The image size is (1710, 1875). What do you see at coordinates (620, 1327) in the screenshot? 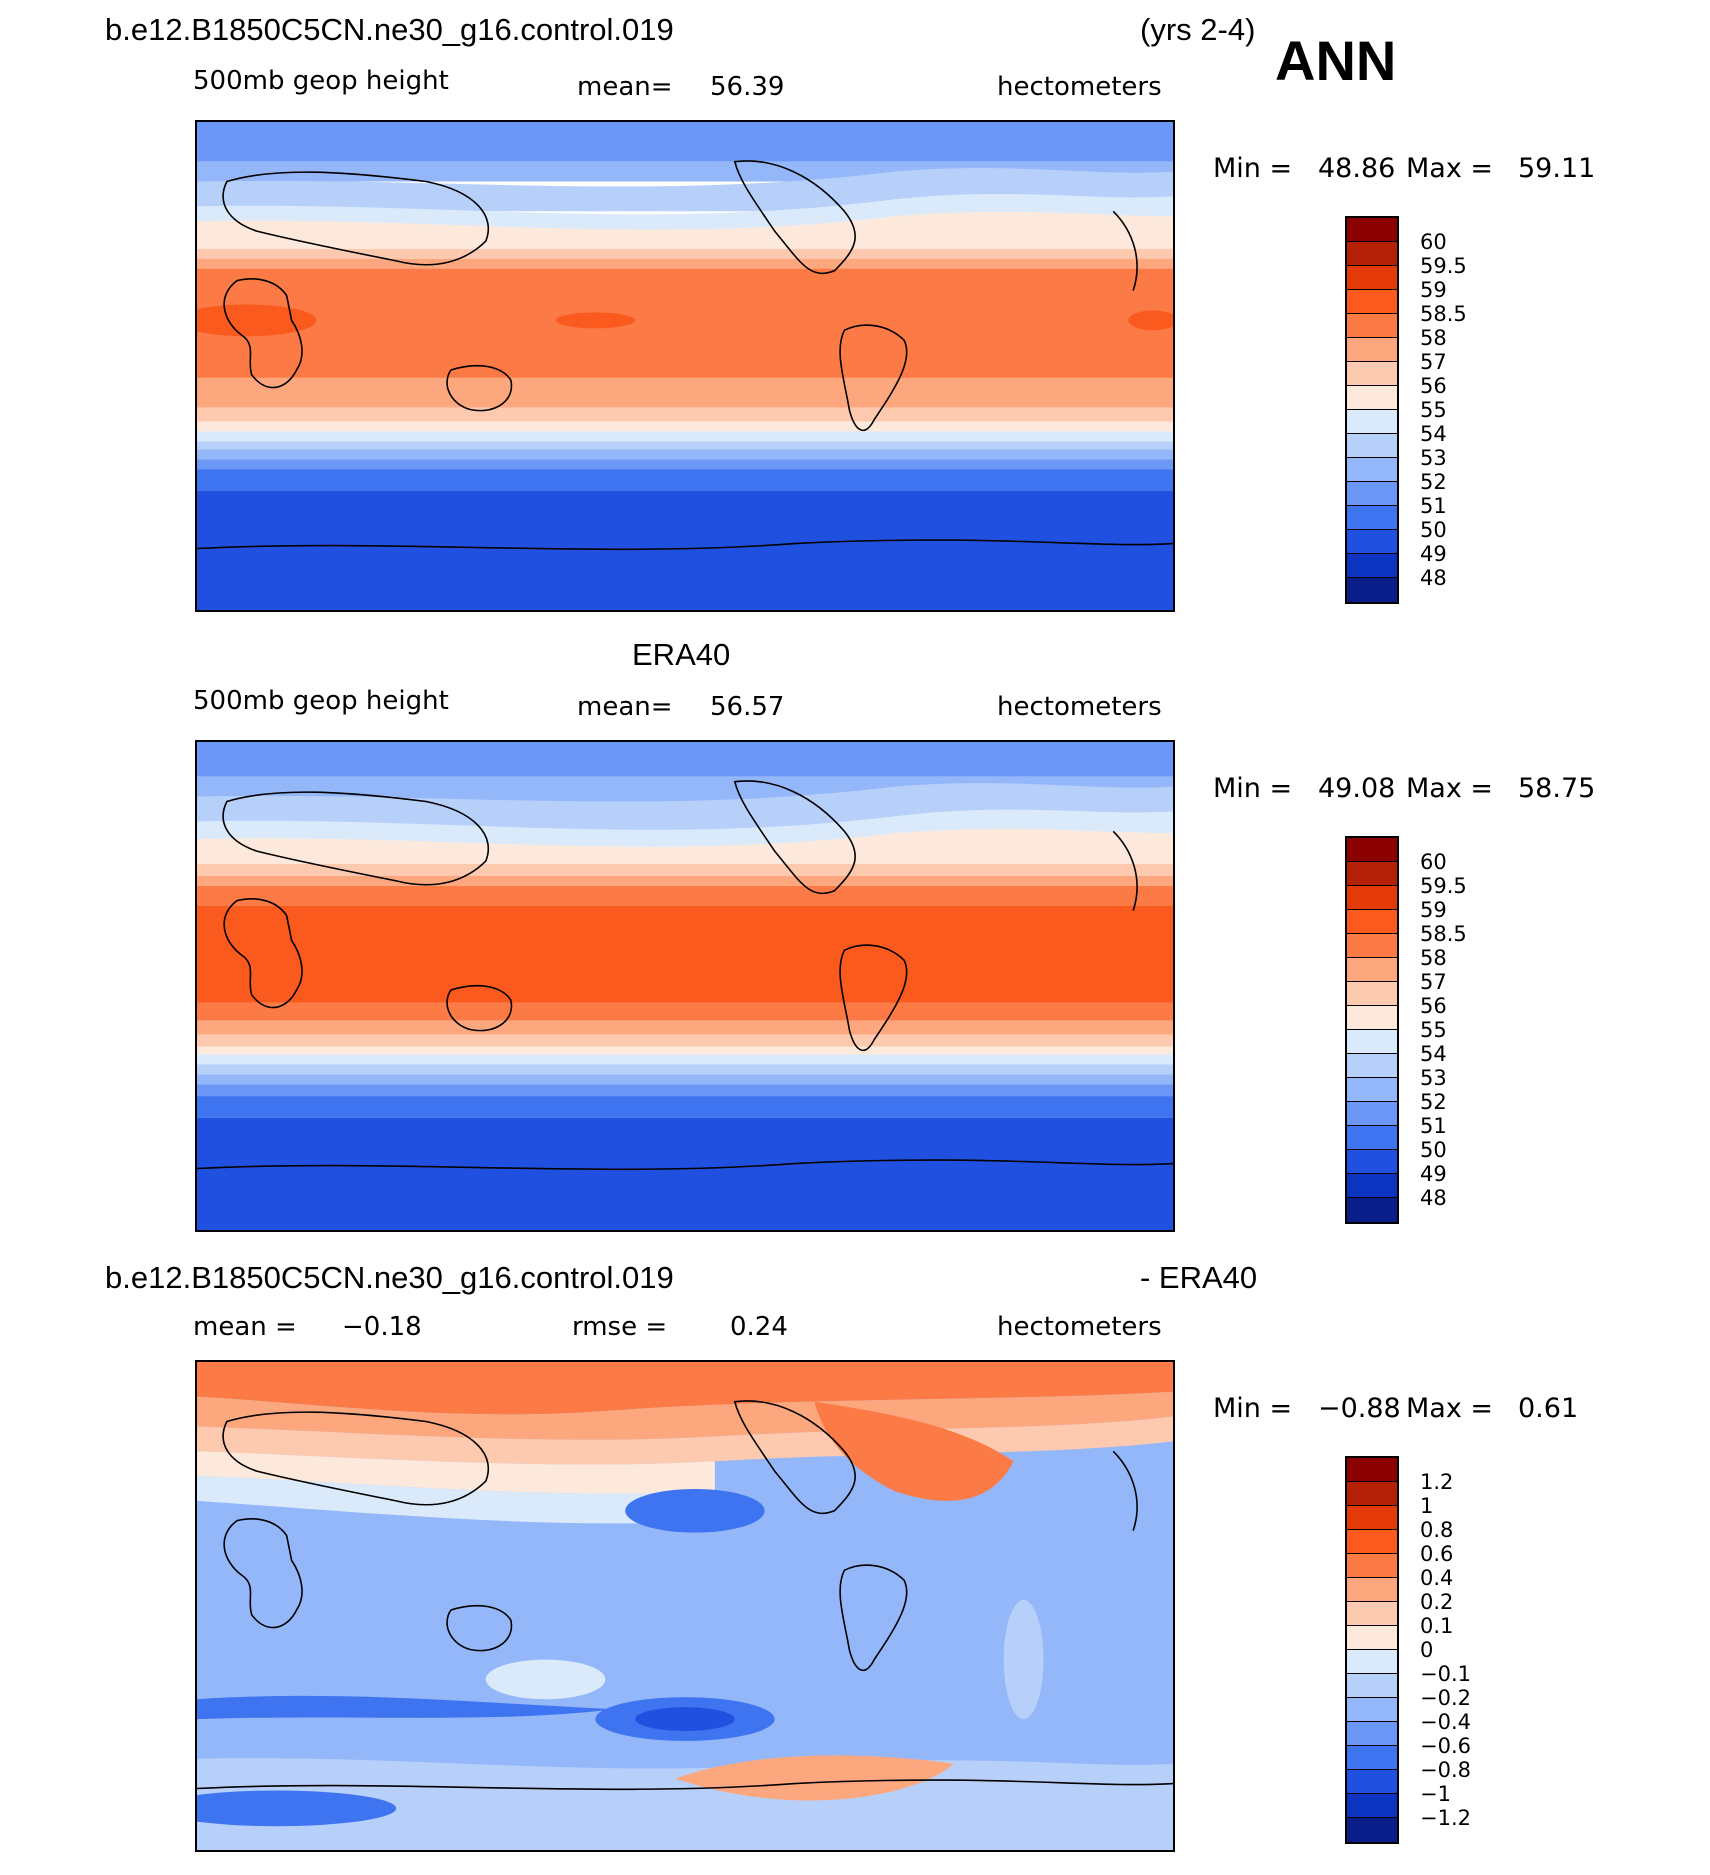
I see `panel3-rmse-label: rmse =` at bounding box center [620, 1327].